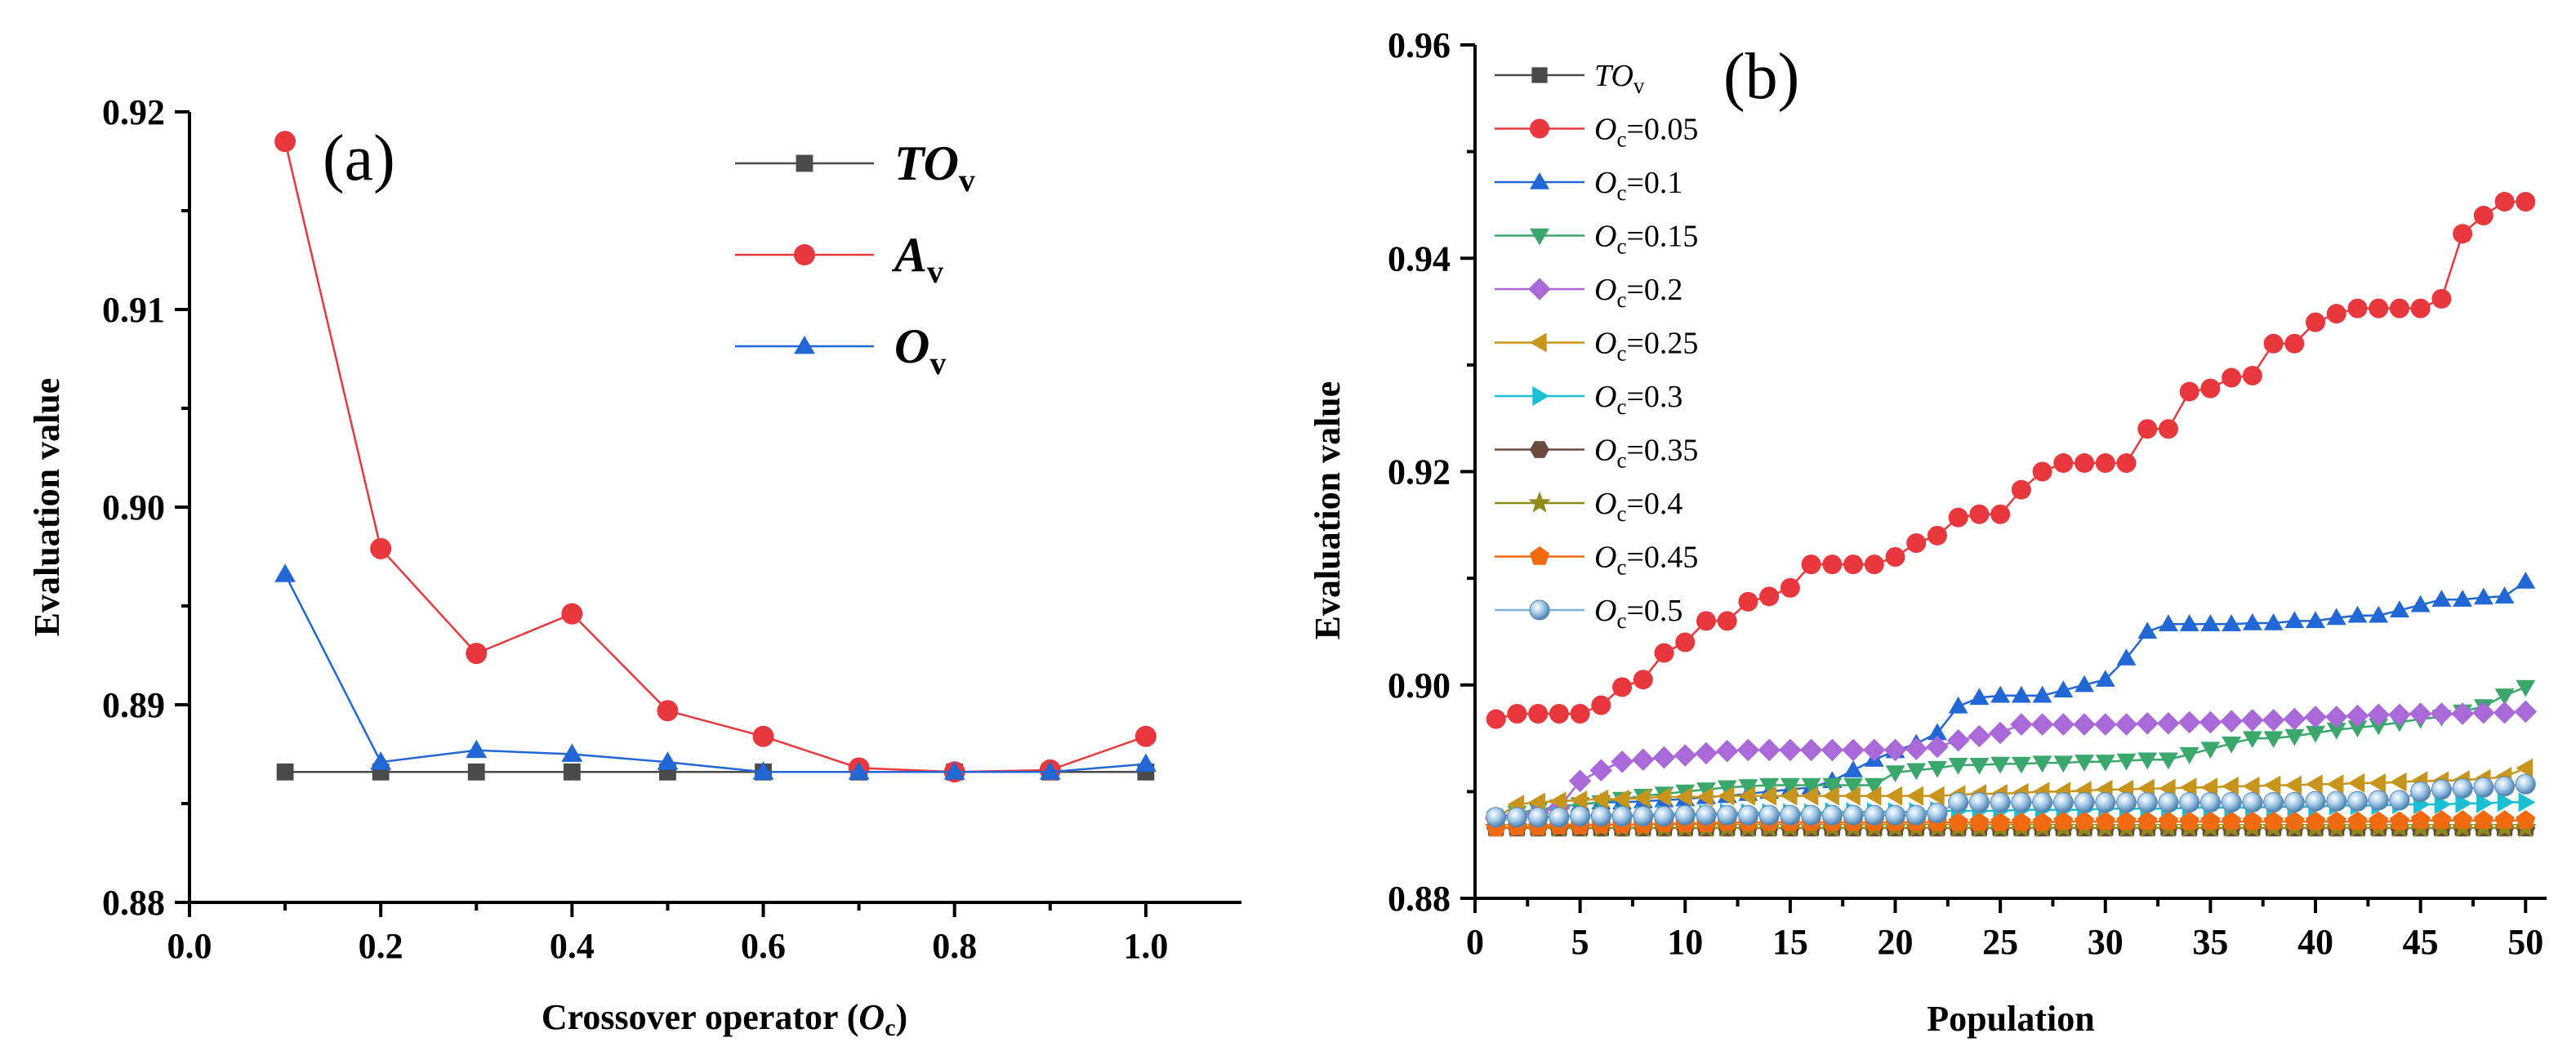 The image size is (2576, 1060). What do you see at coordinates (1596, 132) in the screenshot?
I see `panel-b-legend-item: Oc=0.05` at bounding box center [1596, 132].